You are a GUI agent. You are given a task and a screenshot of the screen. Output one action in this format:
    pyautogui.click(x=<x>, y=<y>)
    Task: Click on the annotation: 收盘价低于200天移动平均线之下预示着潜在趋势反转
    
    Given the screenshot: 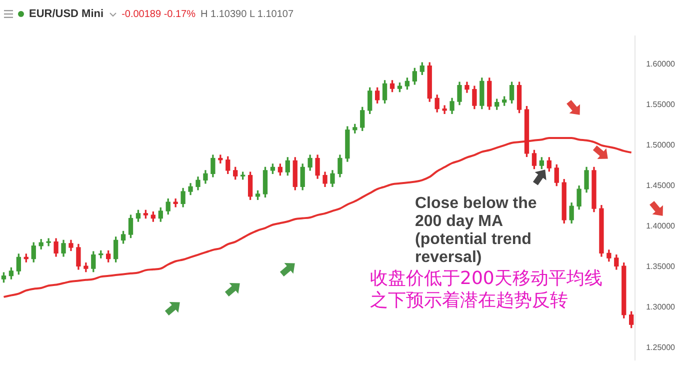 What is the action you would take?
    pyautogui.click(x=487, y=290)
    